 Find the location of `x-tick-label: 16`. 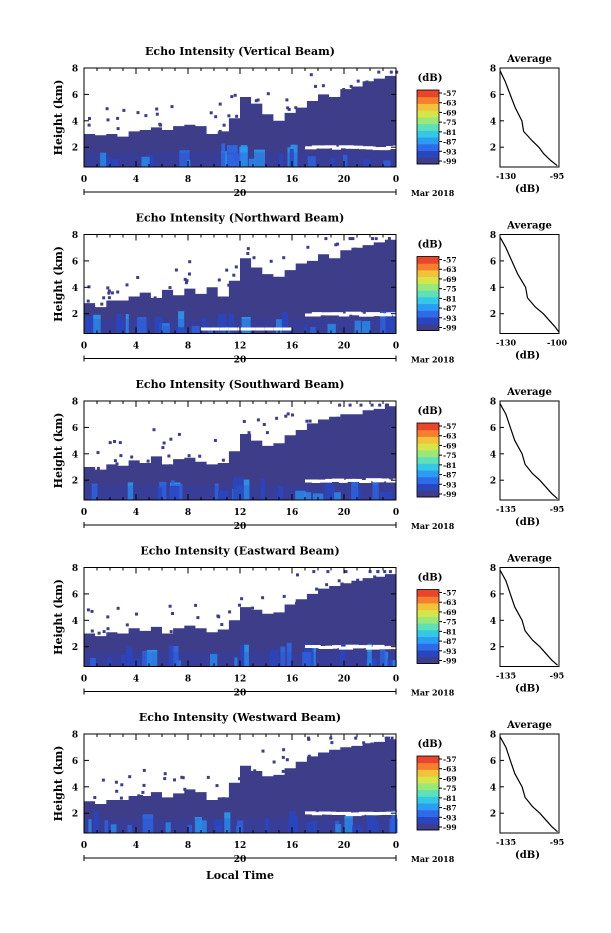

x-tick-label: 16 is located at coordinates (292, 680).